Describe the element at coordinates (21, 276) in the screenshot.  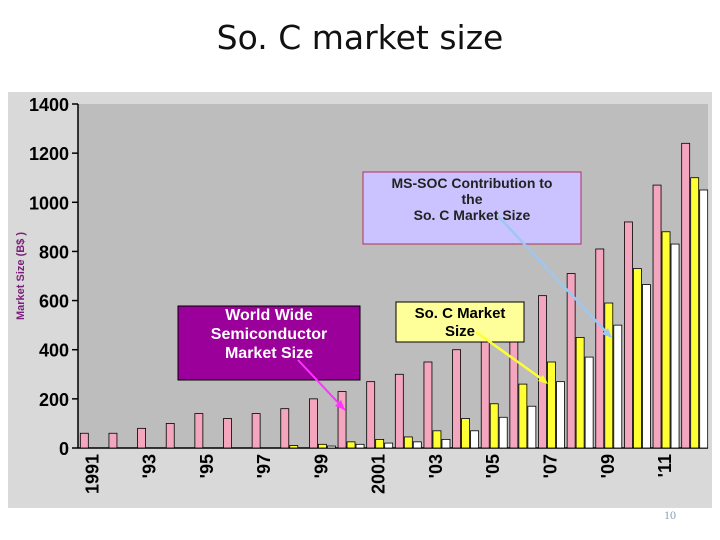
I see `y-axis-title: Market Size (B$ )` at that location.